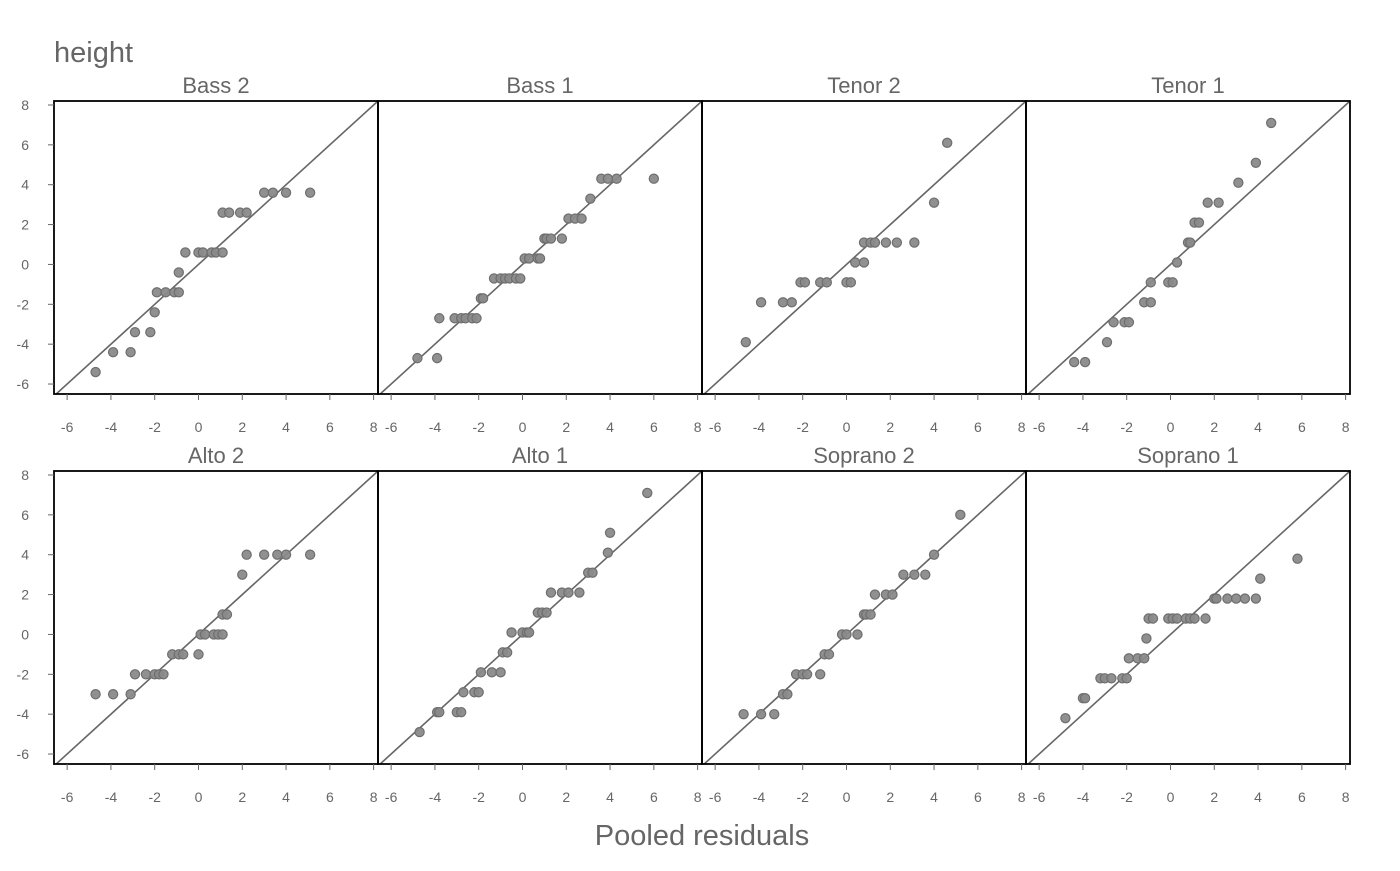  Describe the element at coordinates (199, 797) in the screenshot. I see `x-tick-label: 0` at that location.